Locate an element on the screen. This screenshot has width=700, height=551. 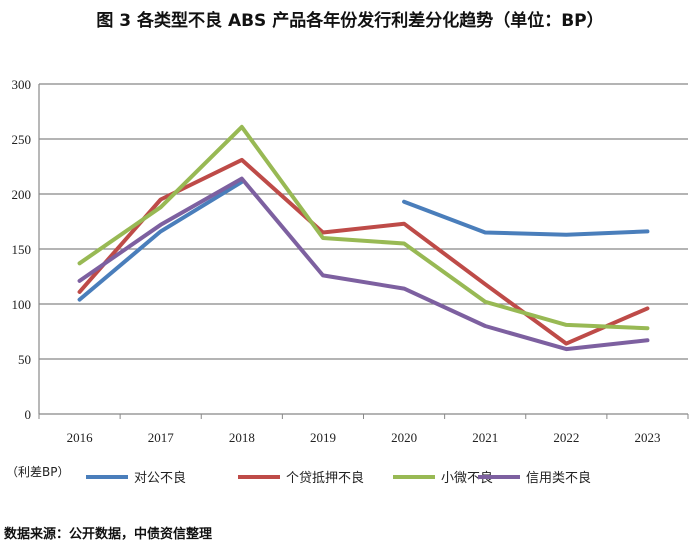
y-tick-label: 250 is located at coordinates (22, 139).